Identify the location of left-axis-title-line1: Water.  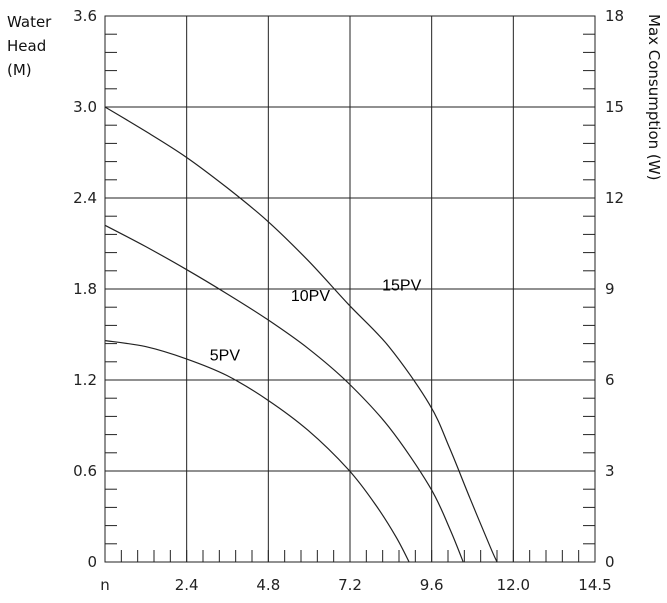
(29, 22).